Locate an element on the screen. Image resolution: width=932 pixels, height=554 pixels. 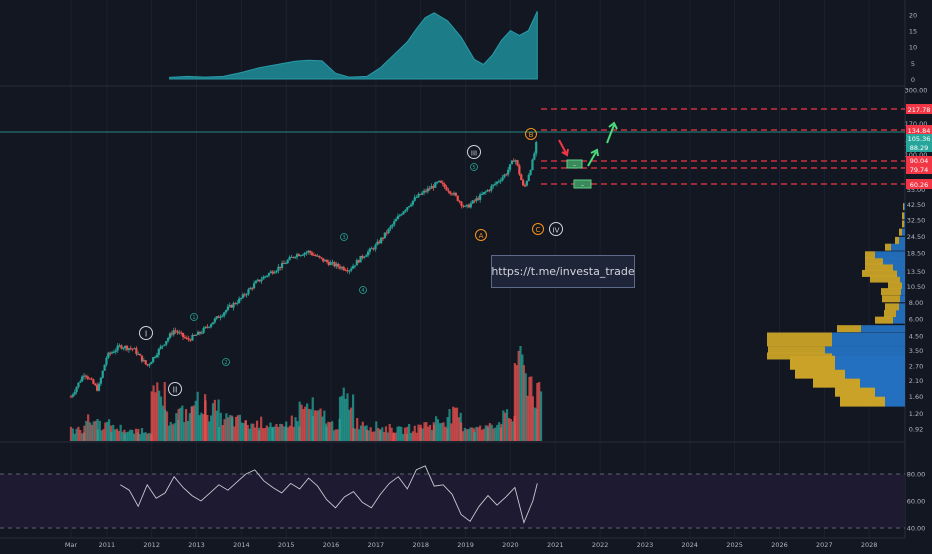
rsi-axis-tick: 80.00 is located at coordinates (916, 475).